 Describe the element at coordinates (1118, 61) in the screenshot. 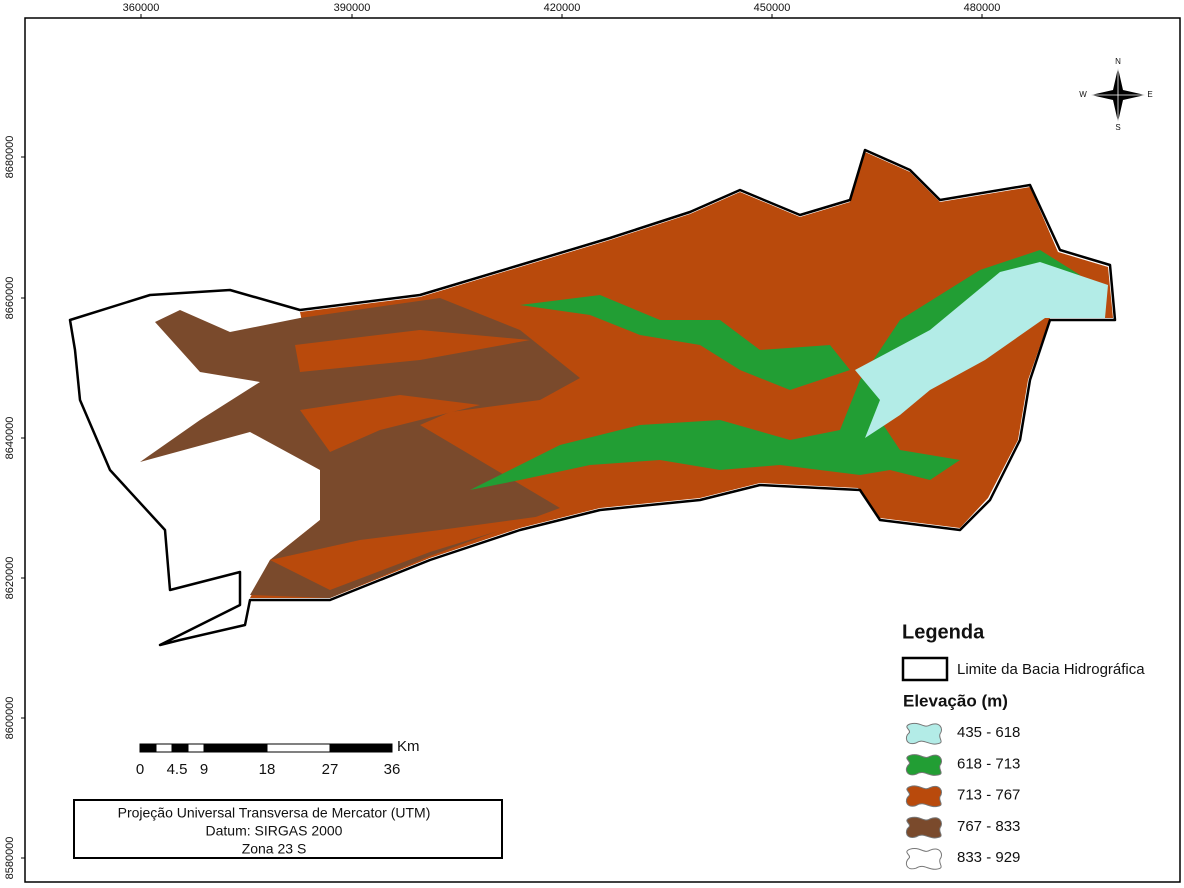

I see `compass-n: N` at that location.